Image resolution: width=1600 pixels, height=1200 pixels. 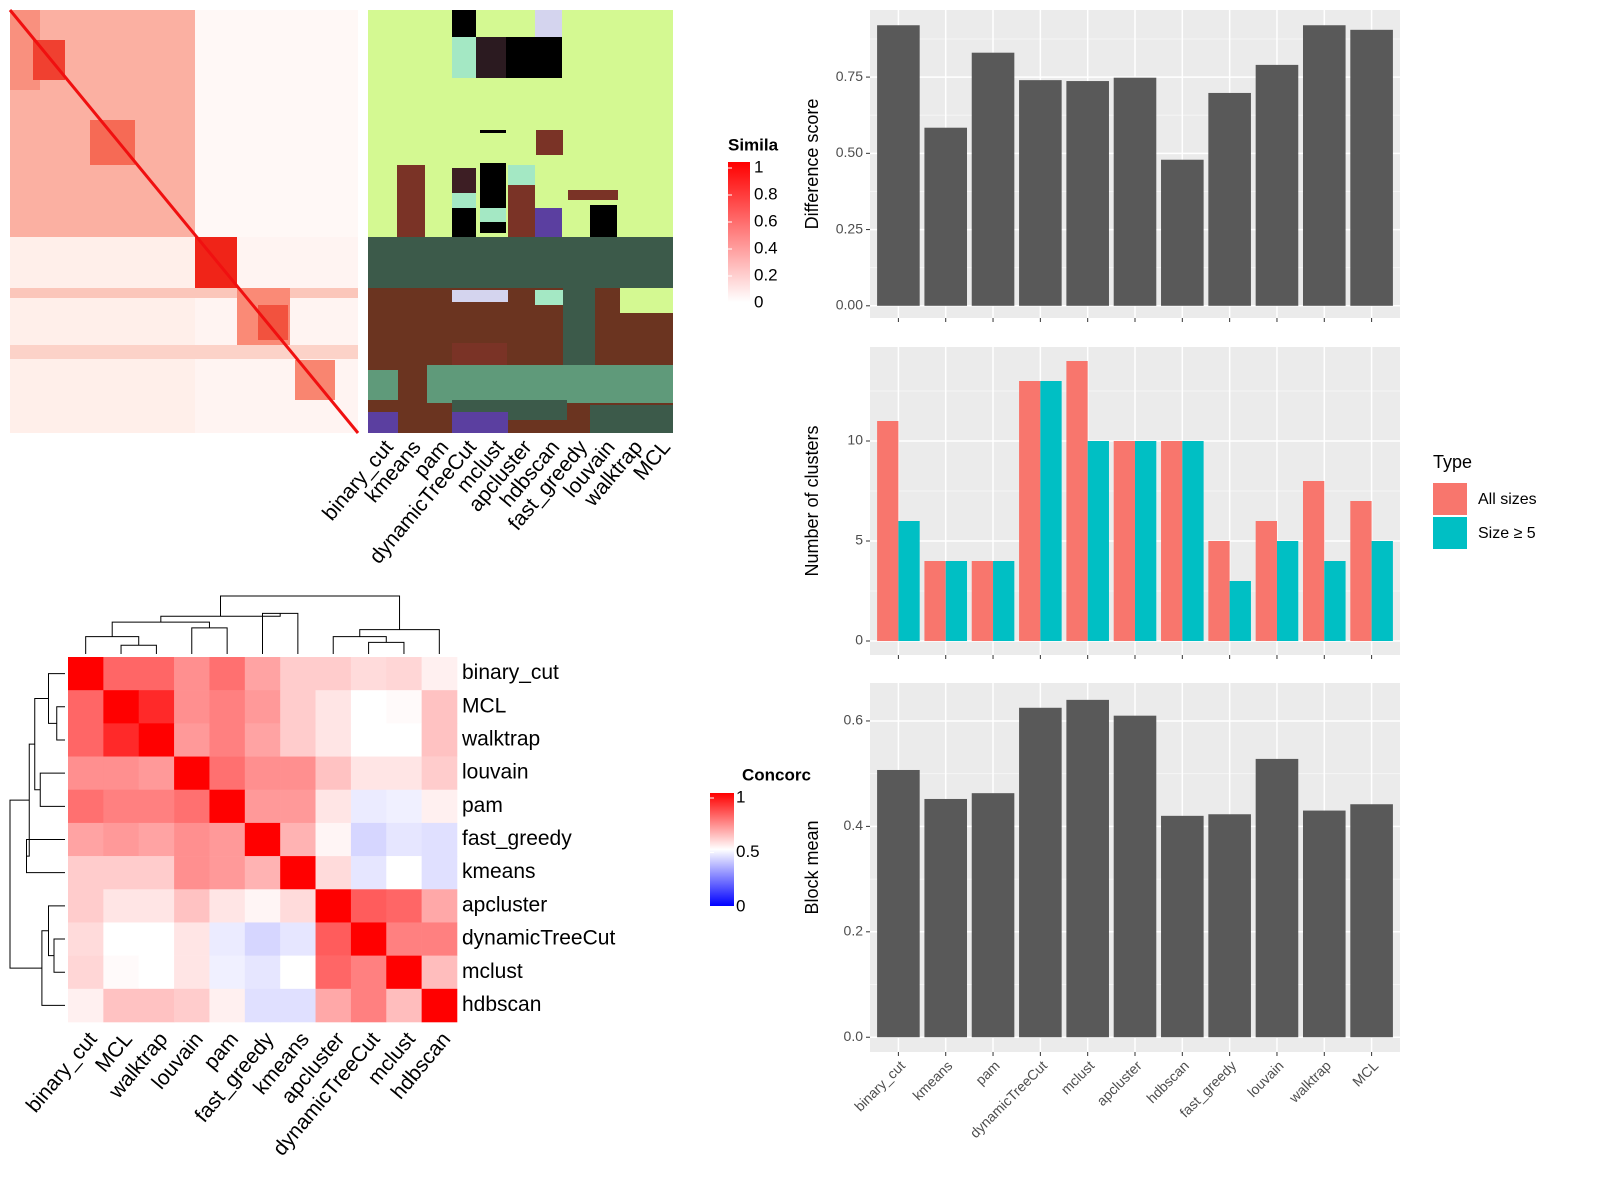 What do you see at coordinates (722, 849) in the screenshot?
I see `concordance-legend-bar` at bounding box center [722, 849].